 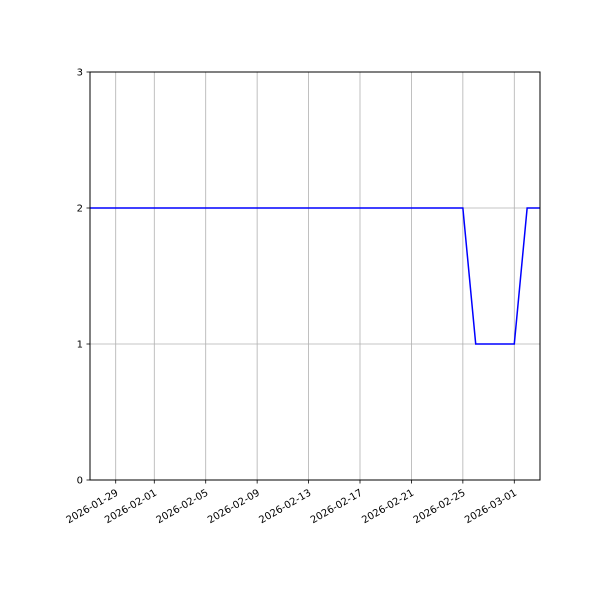 What do you see at coordinates (80, 209) in the screenshot?
I see `y-tick-label: 2` at bounding box center [80, 209].